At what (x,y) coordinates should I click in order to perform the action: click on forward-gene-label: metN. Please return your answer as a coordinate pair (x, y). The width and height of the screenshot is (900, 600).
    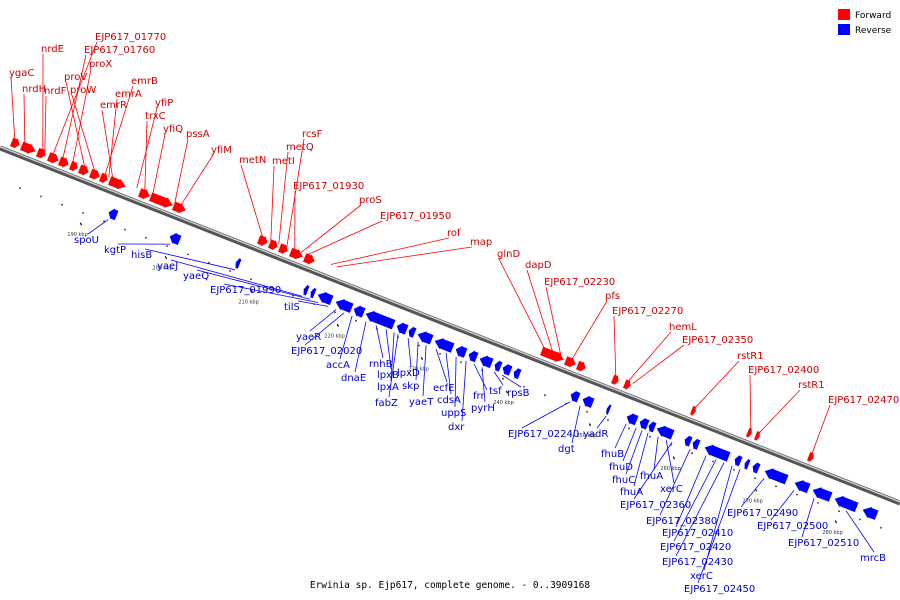
    Looking at the image, I should click on (252, 160).